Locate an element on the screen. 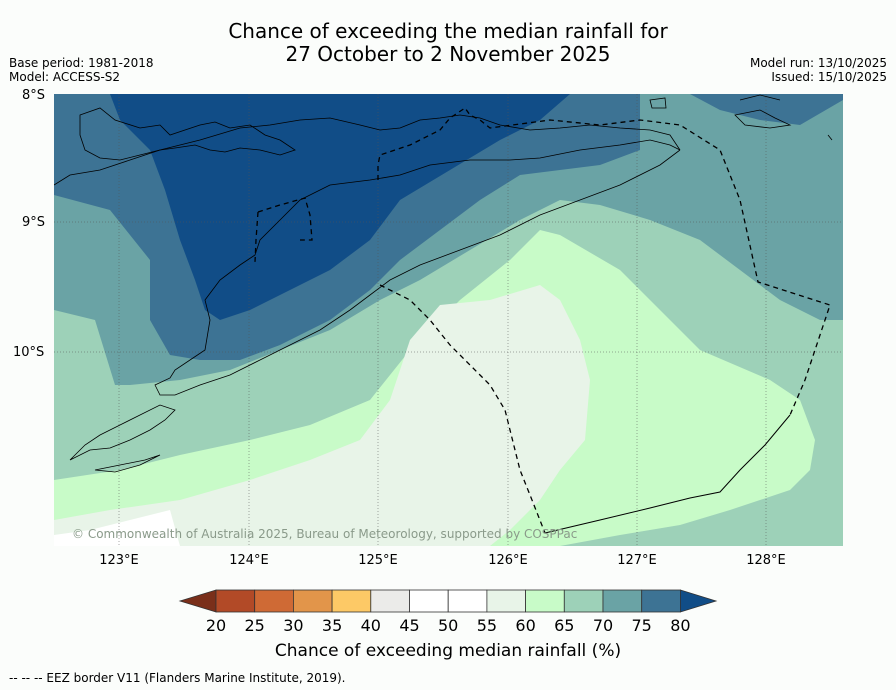  lon-label-123e: 123°E is located at coordinates (119, 560).